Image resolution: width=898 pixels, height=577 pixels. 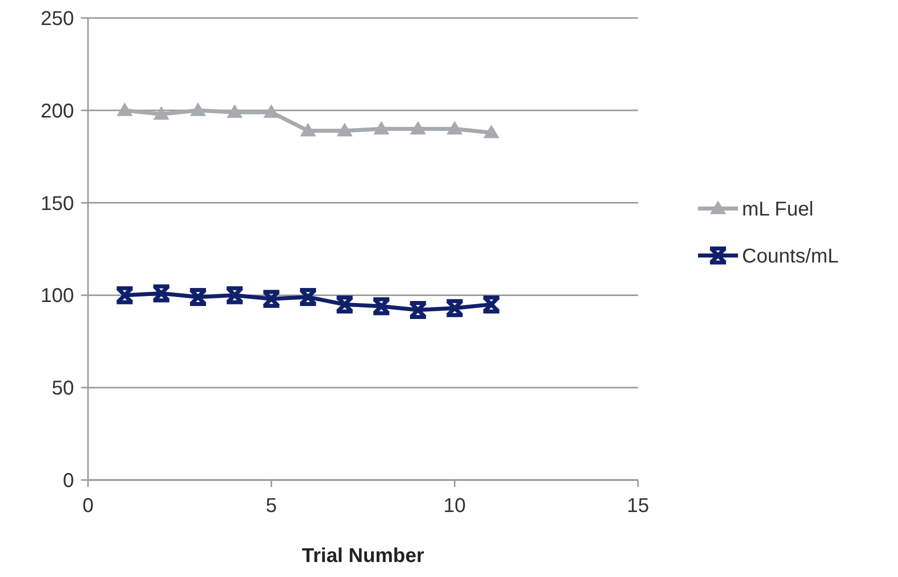 I want to click on y-tick-label: 150, so click(x=57, y=203).